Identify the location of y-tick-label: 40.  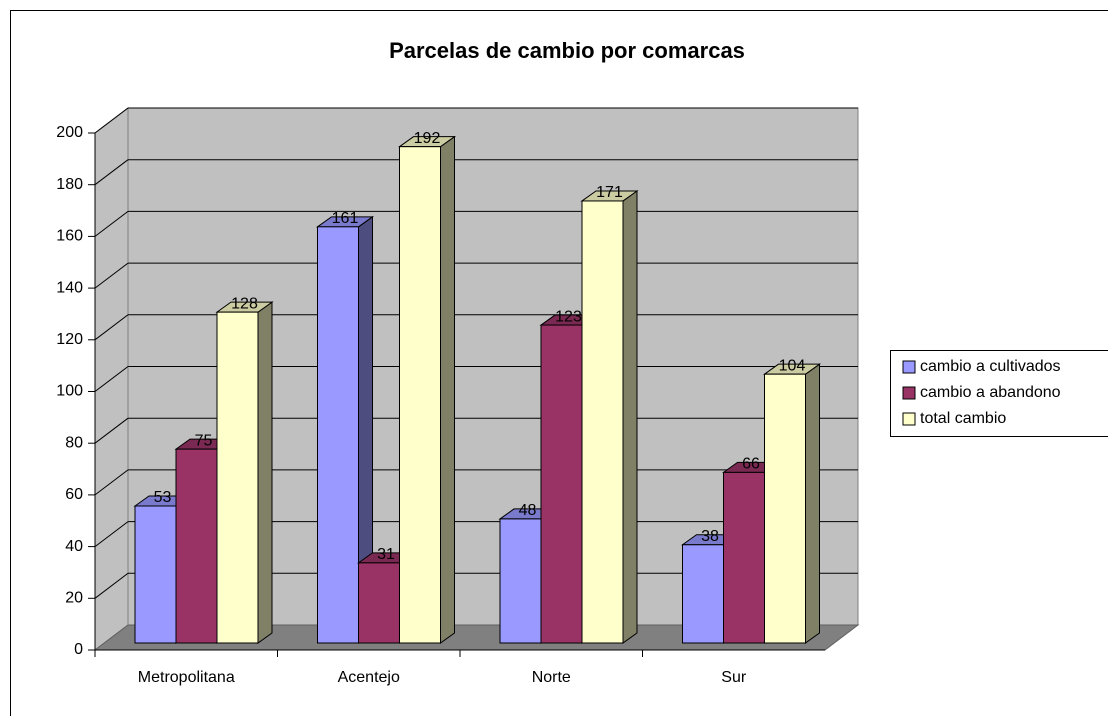
(74, 546).